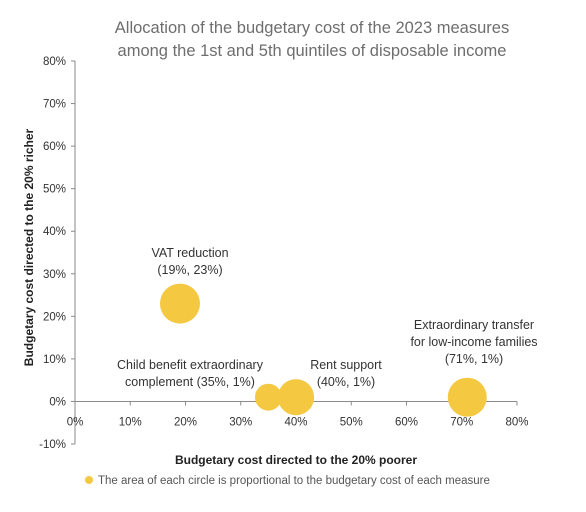  Describe the element at coordinates (54, 317) in the screenshot. I see `y-tick-label: 20%` at that location.